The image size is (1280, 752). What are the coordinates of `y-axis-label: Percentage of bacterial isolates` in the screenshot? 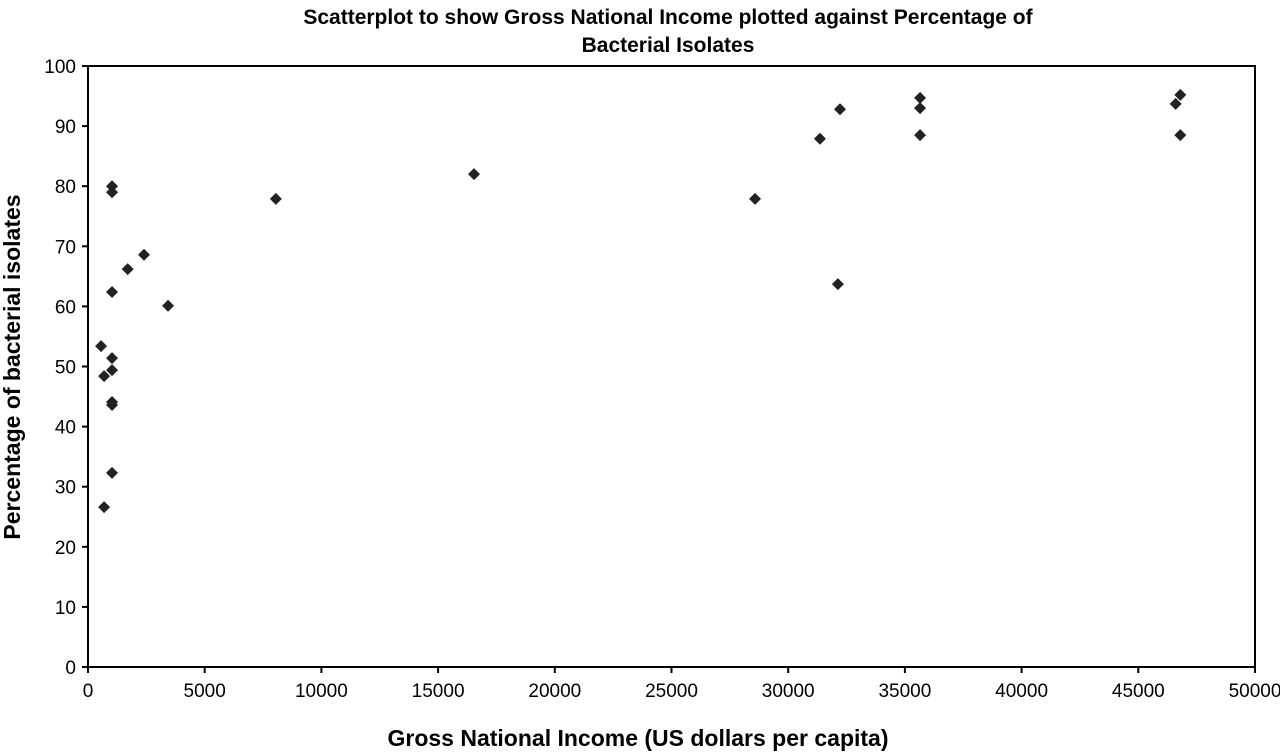 It's located at (12, 366).